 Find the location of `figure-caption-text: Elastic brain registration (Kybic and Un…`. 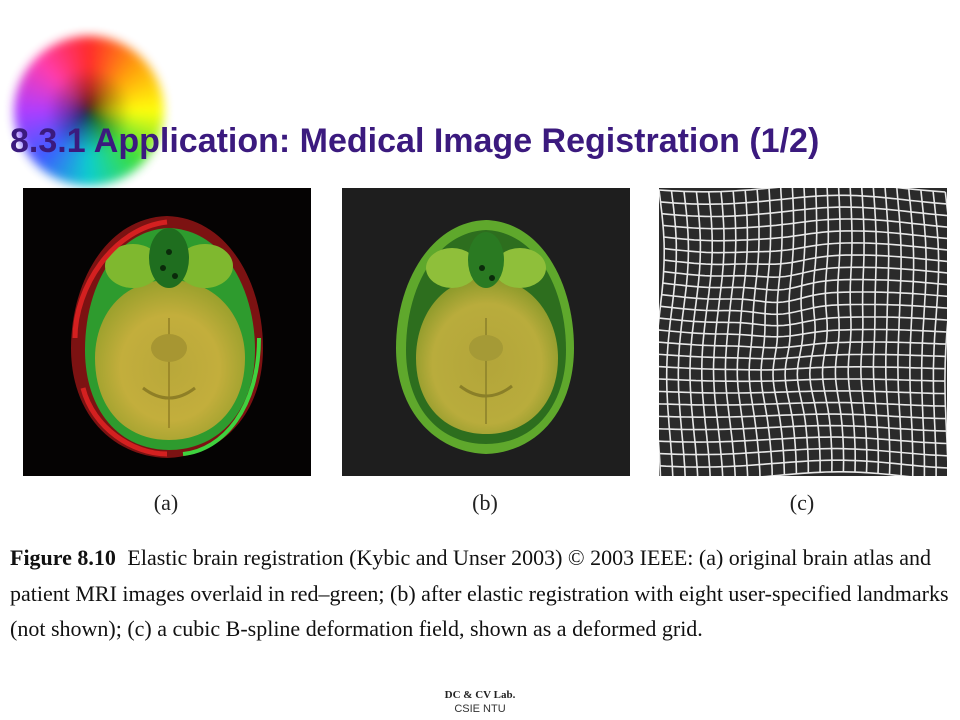

figure-caption-text: Elastic brain registration (Kybic and Un… is located at coordinates (479, 593).